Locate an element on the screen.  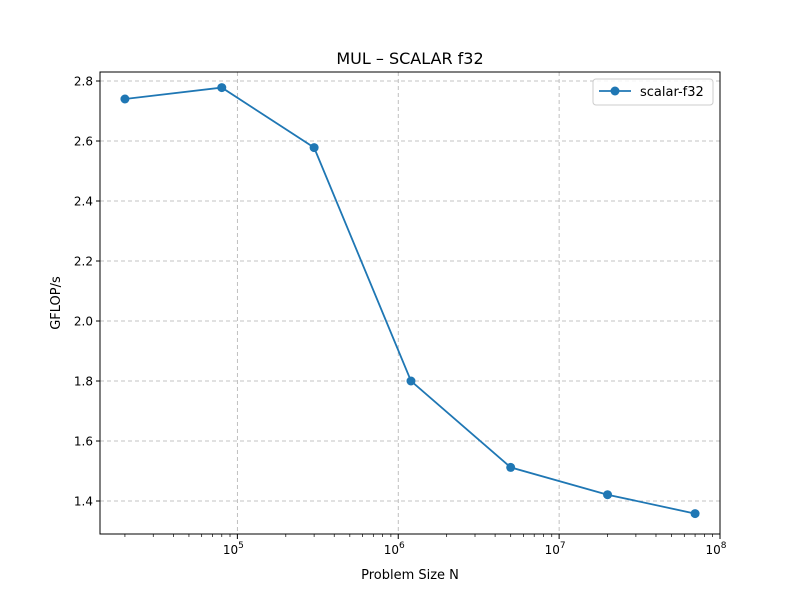
chart-title: MUL – SCALAR f32 is located at coordinates (409, 58).